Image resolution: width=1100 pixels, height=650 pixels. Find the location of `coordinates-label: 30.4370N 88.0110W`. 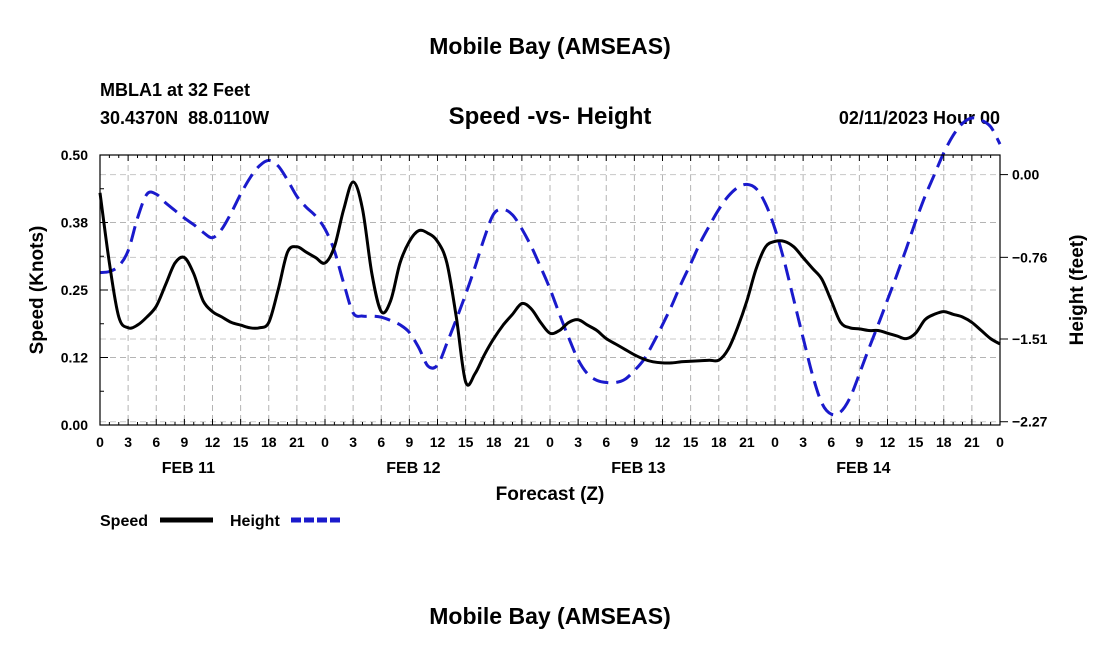

coordinates-label: 30.4370N 88.0110W is located at coordinates (184, 118).